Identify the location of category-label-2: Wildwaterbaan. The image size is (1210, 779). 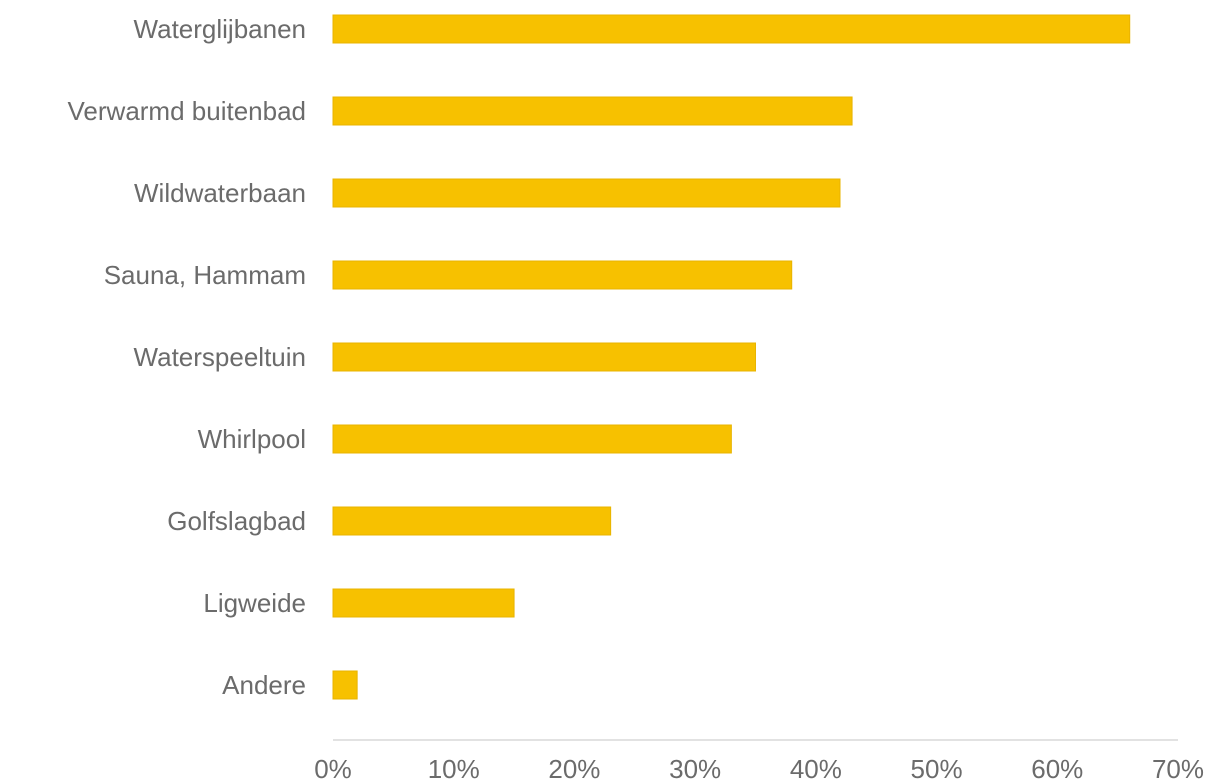
(220, 193).